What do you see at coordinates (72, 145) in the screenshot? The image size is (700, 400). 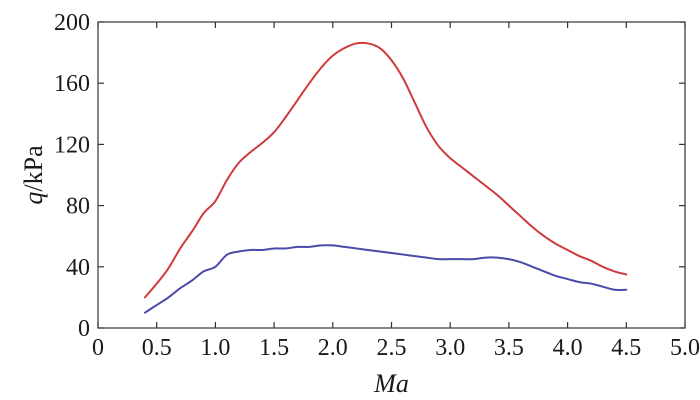 I see `y-tick-label: 120` at bounding box center [72, 145].